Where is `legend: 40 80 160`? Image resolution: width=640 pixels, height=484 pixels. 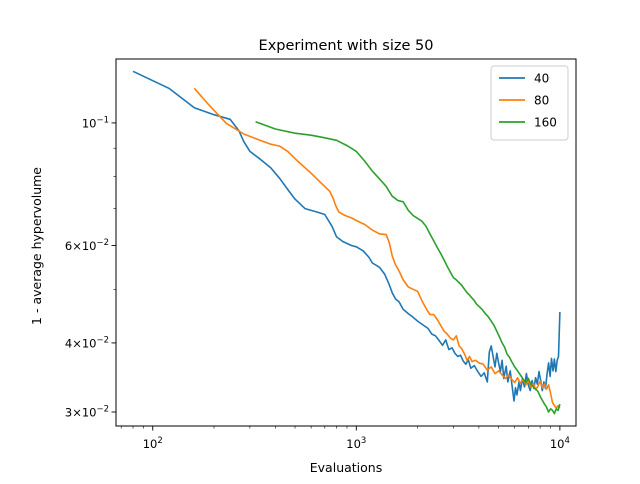 legend: 40 80 160 is located at coordinates (529, 103).